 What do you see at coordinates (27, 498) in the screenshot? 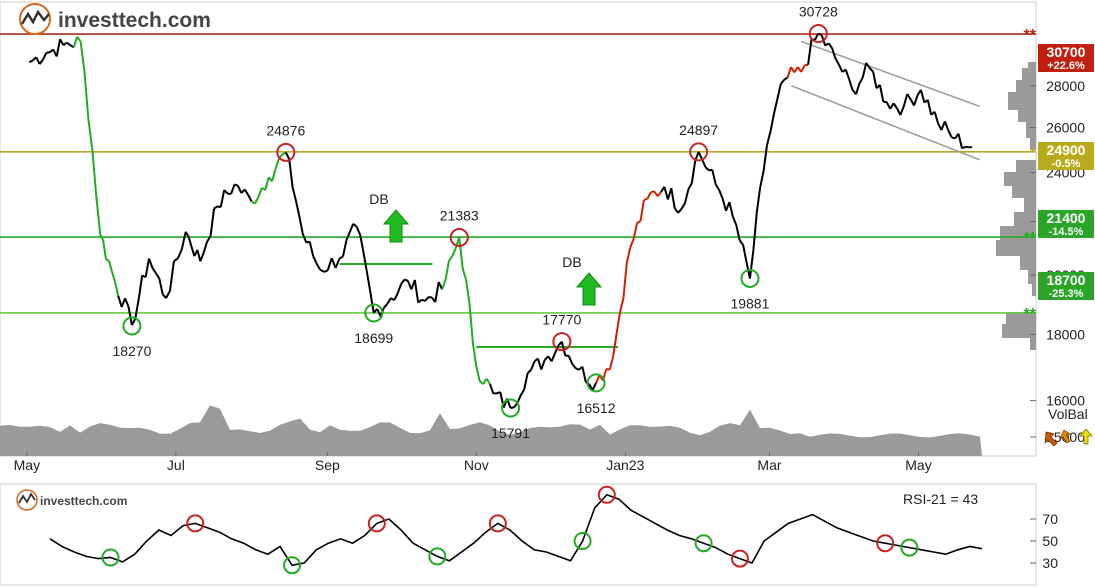
I see `logo-small-wave-icon` at bounding box center [27, 498].